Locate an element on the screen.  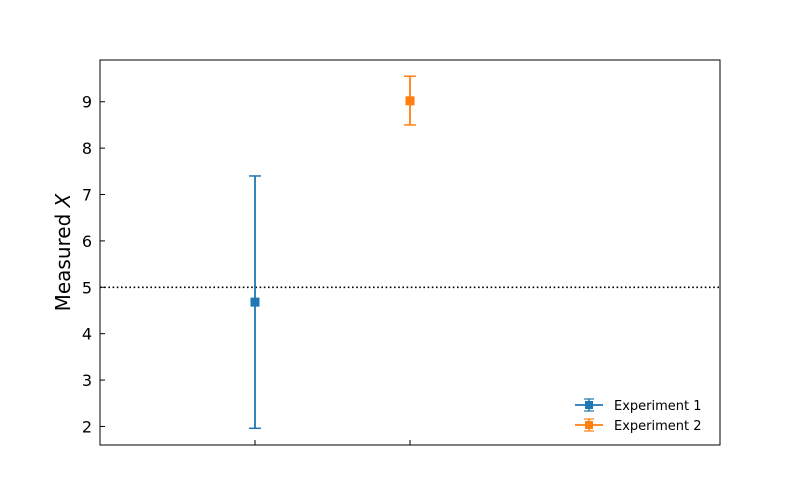
y-axis-label: Measured X is located at coordinates (63, 251).